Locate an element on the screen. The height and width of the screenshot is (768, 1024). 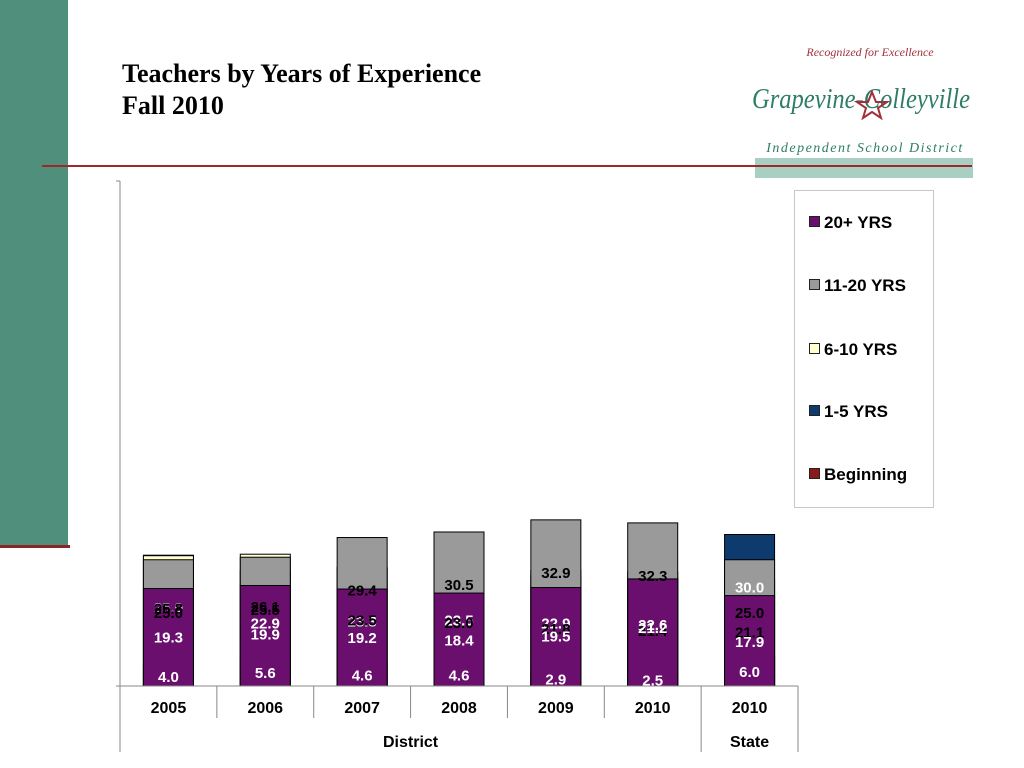
data-label: 21.2 is located at coordinates (652, 628).